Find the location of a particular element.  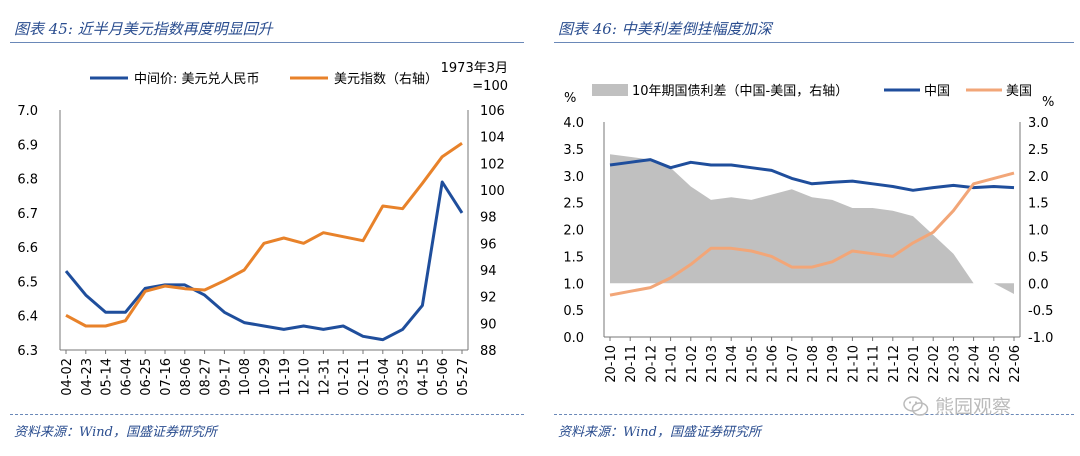

x-tick-label: 21-07 is located at coordinates (793, 364).